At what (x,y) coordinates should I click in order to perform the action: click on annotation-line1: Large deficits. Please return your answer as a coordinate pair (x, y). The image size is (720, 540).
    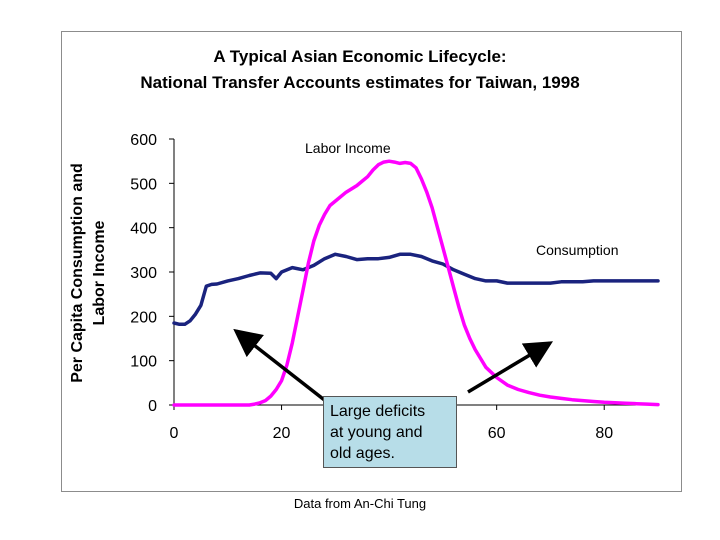
    Looking at the image, I should click on (378, 411).